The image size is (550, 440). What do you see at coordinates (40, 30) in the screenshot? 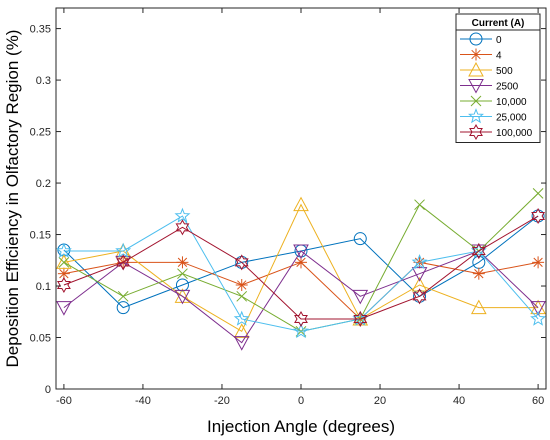
I see `y-tick-label: 0.35` at bounding box center [40, 30].